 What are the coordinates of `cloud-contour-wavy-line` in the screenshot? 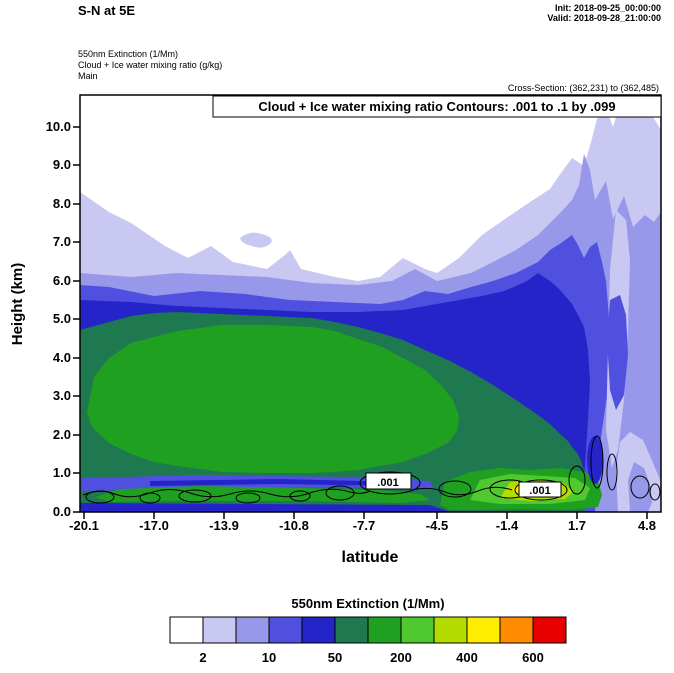 It's located at (226, 493).